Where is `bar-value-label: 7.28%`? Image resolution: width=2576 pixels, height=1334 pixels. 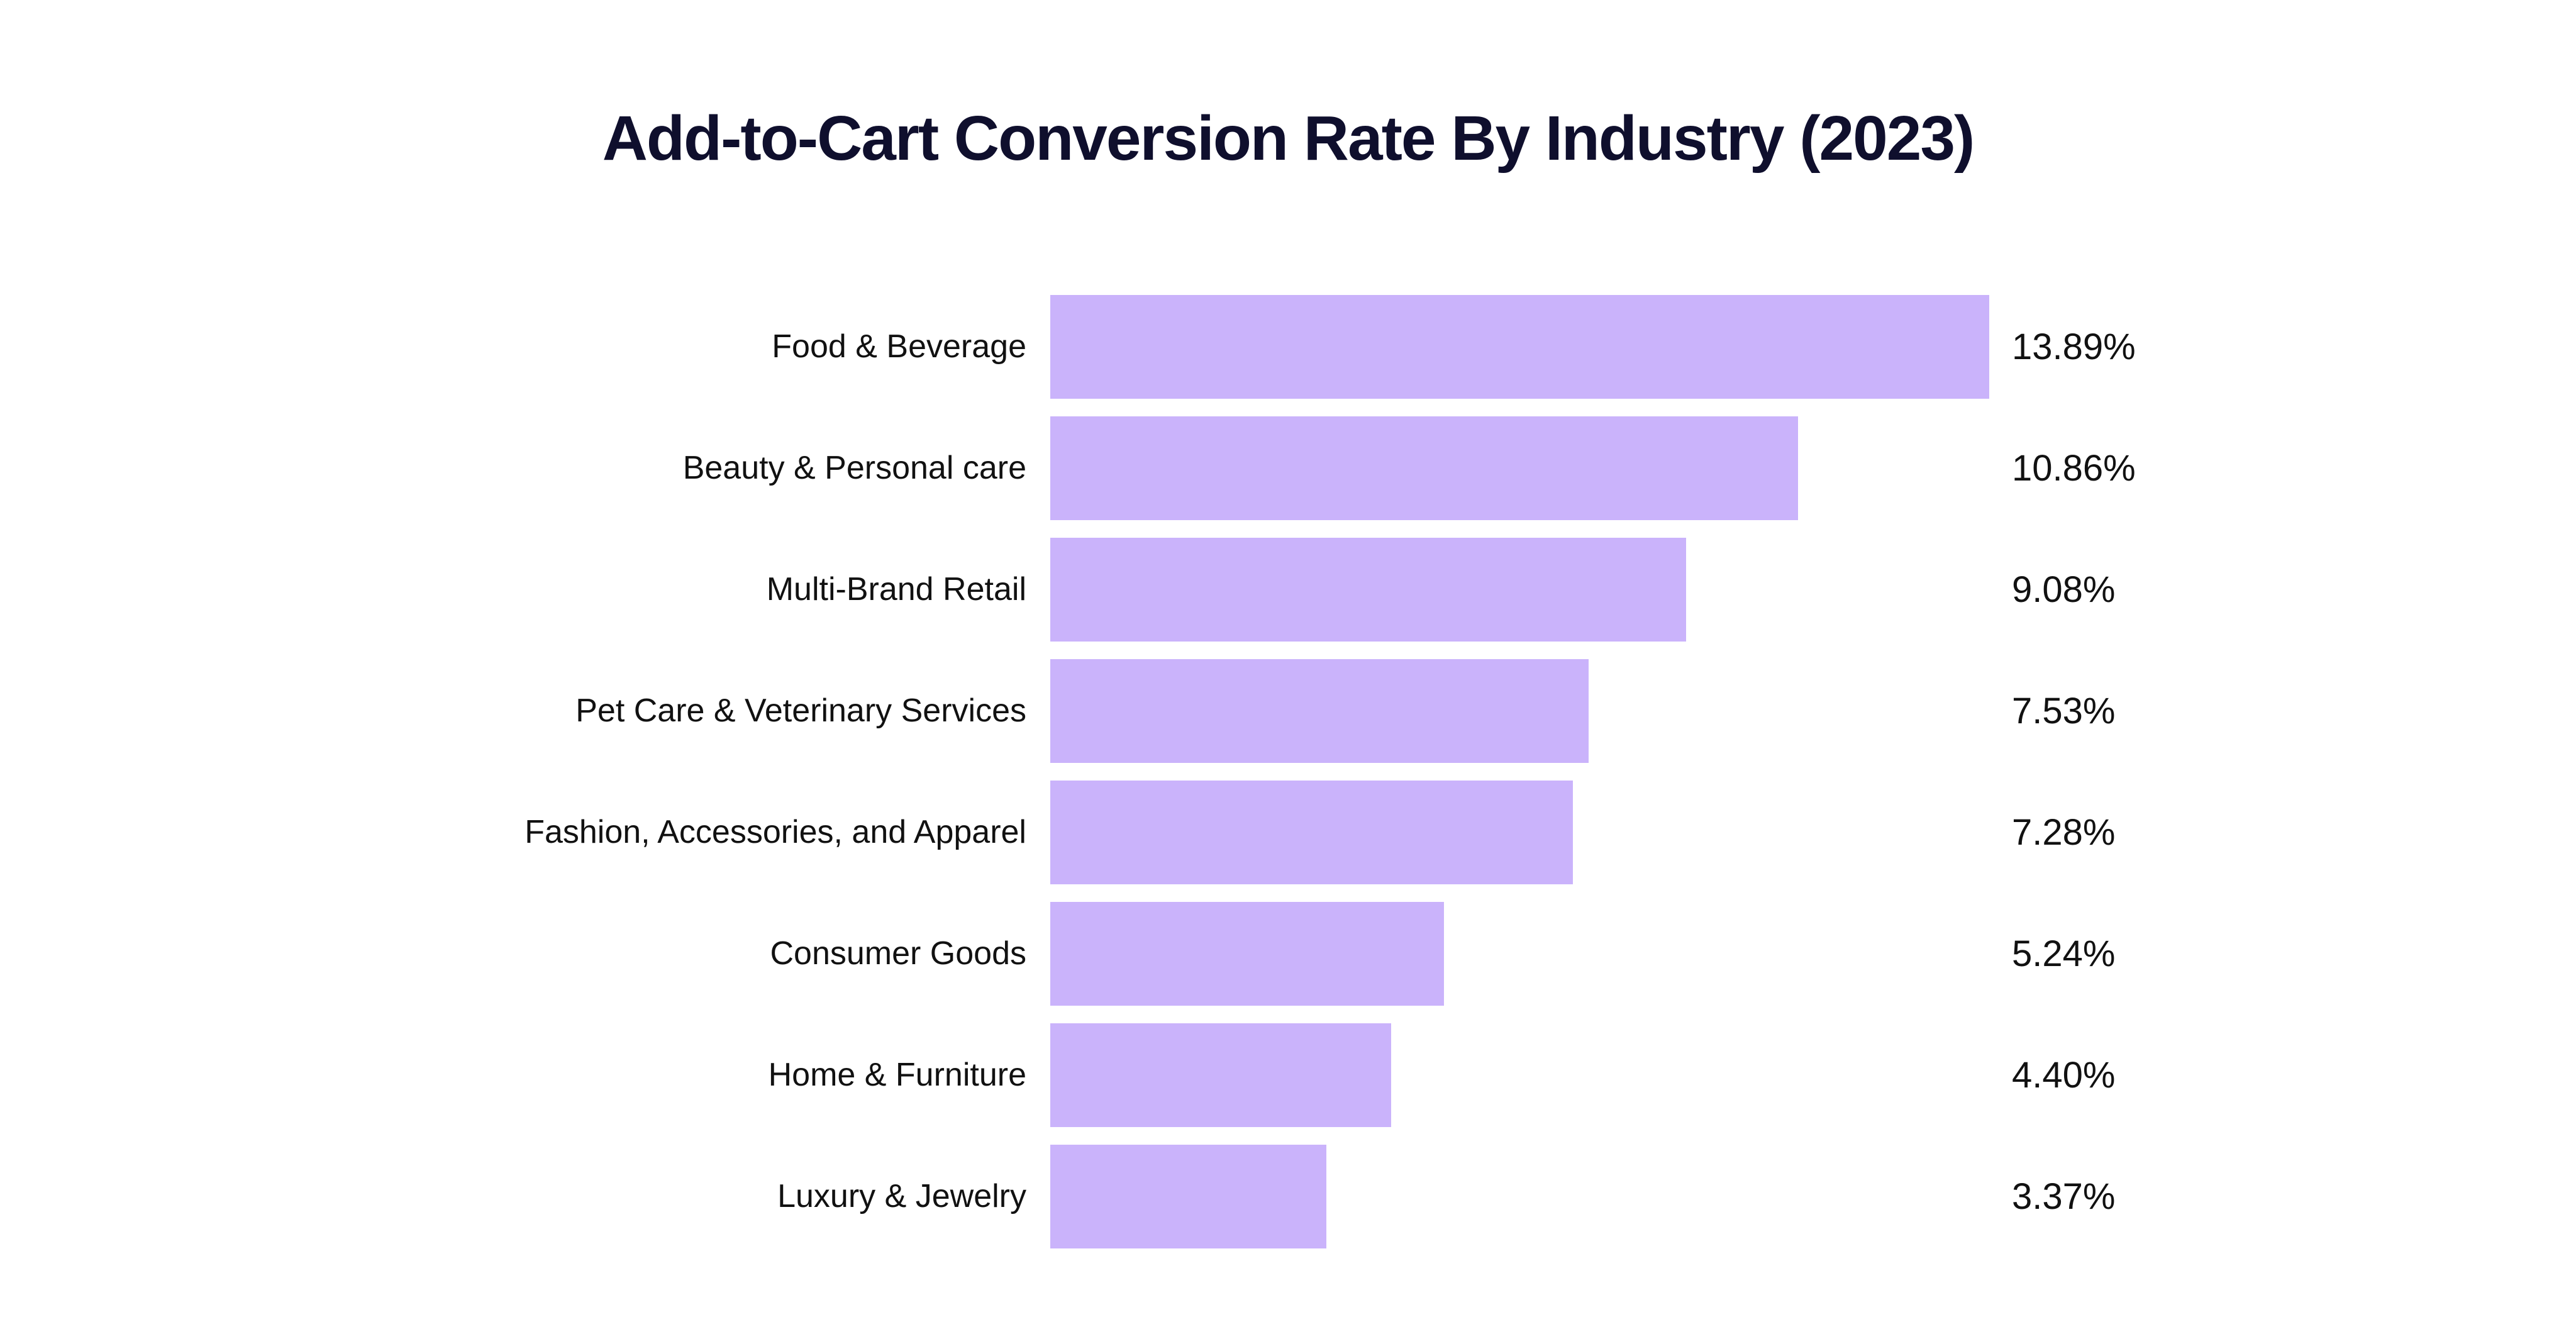 bar-value-label: 7.28% is located at coordinates (2064, 832).